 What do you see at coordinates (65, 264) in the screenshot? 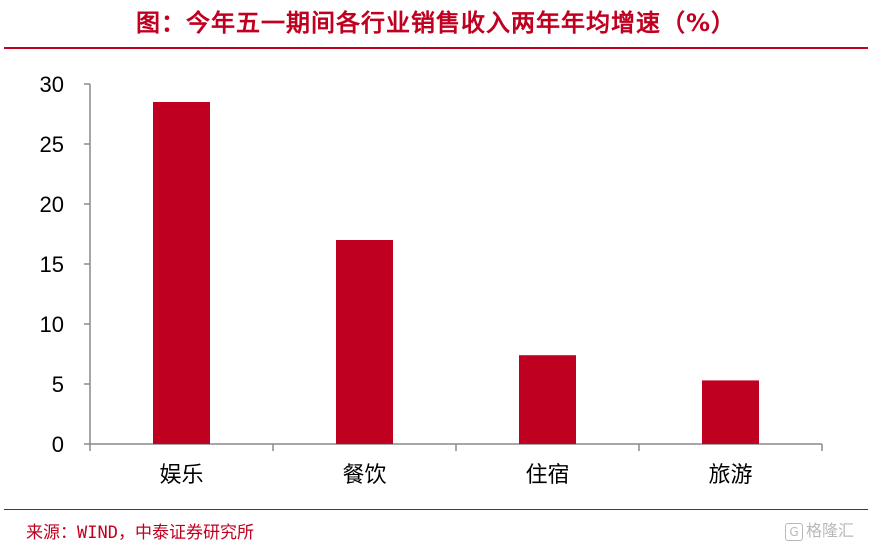
I see `y-axis: 0 5 10 15 20 25 30` at bounding box center [65, 264].